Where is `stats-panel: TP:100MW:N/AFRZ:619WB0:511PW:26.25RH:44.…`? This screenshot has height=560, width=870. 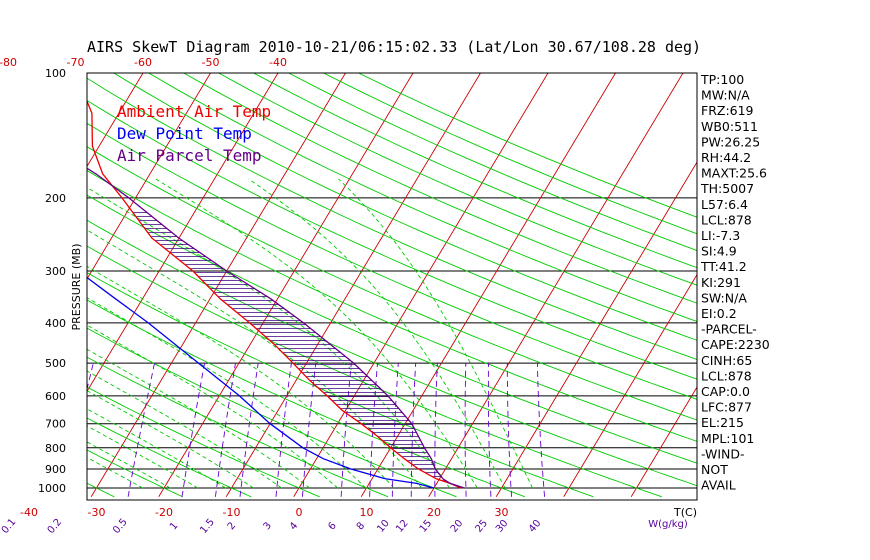
stats-panel: TP:100MW:N/AFRZ:619WB0:511PW:26.25RH:44.… is located at coordinates (735, 282).